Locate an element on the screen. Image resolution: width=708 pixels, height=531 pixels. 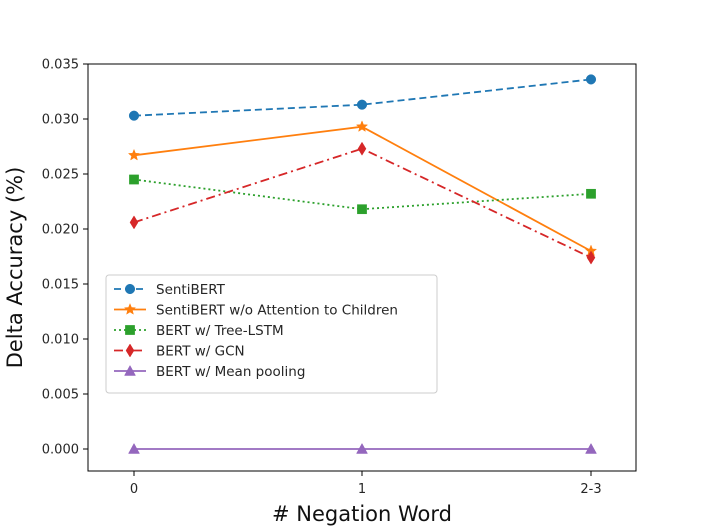
x-tick-label: 1 is located at coordinates (362, 489).